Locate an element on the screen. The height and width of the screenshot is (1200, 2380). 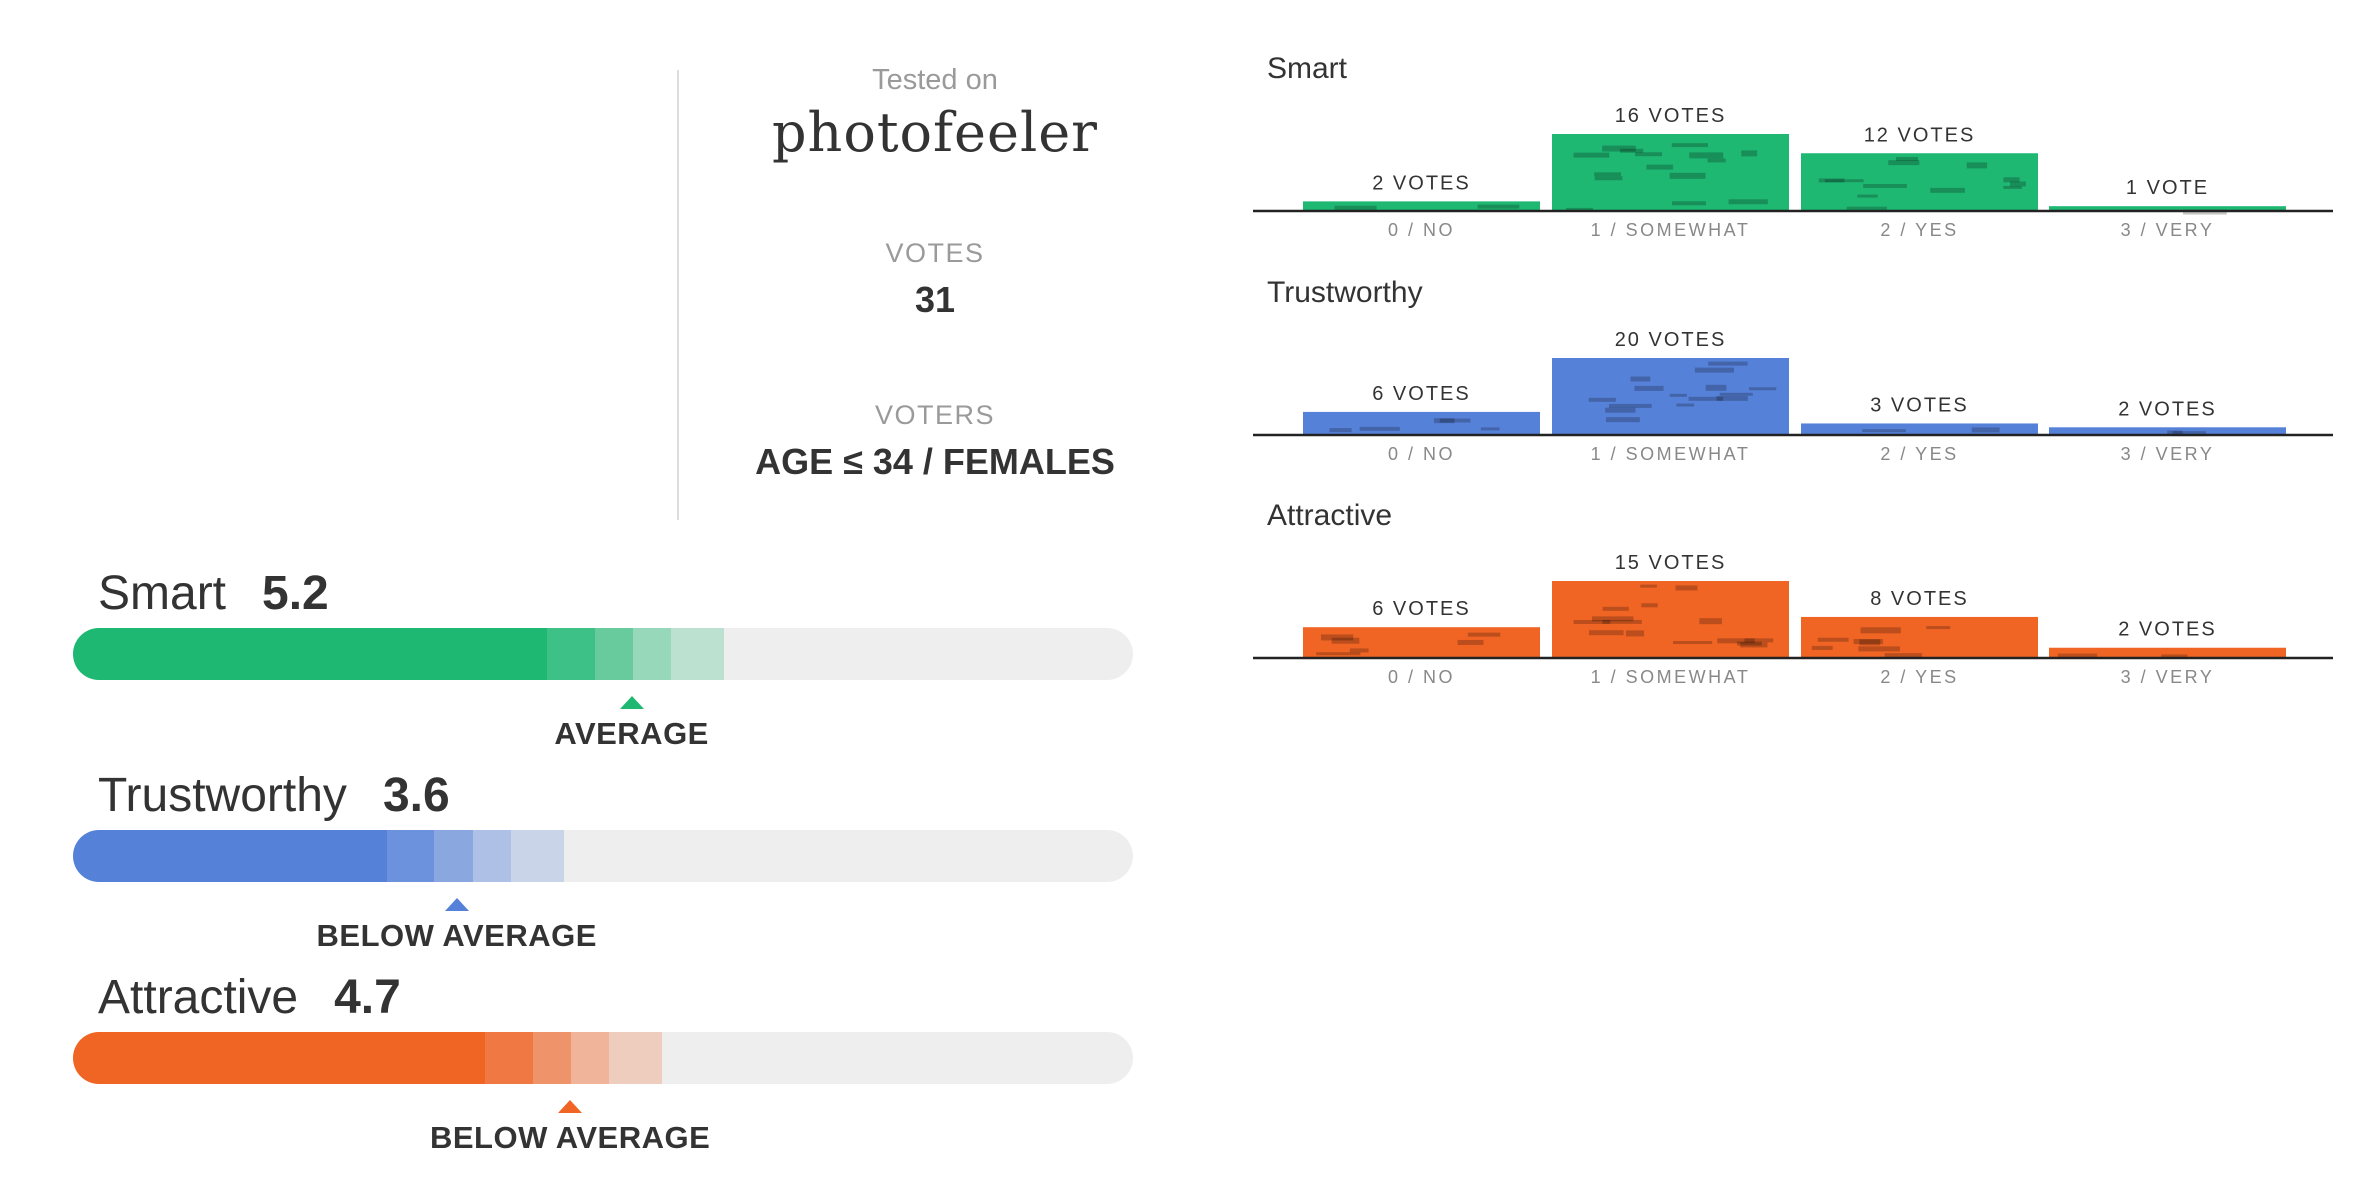
votes-block: VOTES 31 is located at coordinates (935, 279).